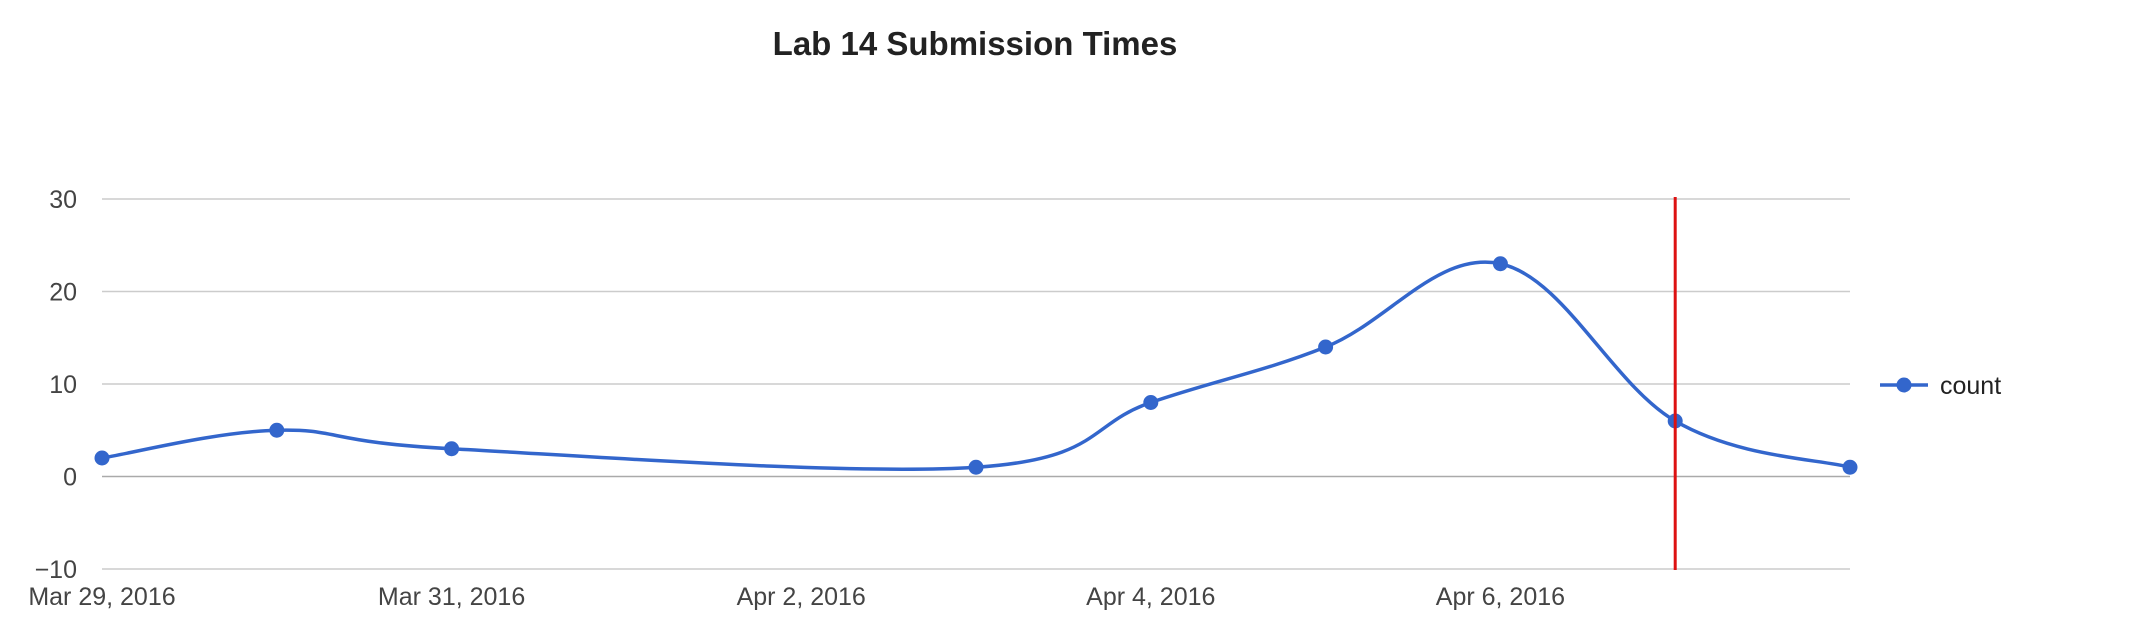 This screenshot has width=2132, height=643. I want to click on x-tick-label: Apr 2, 2016, so click(801, 597).